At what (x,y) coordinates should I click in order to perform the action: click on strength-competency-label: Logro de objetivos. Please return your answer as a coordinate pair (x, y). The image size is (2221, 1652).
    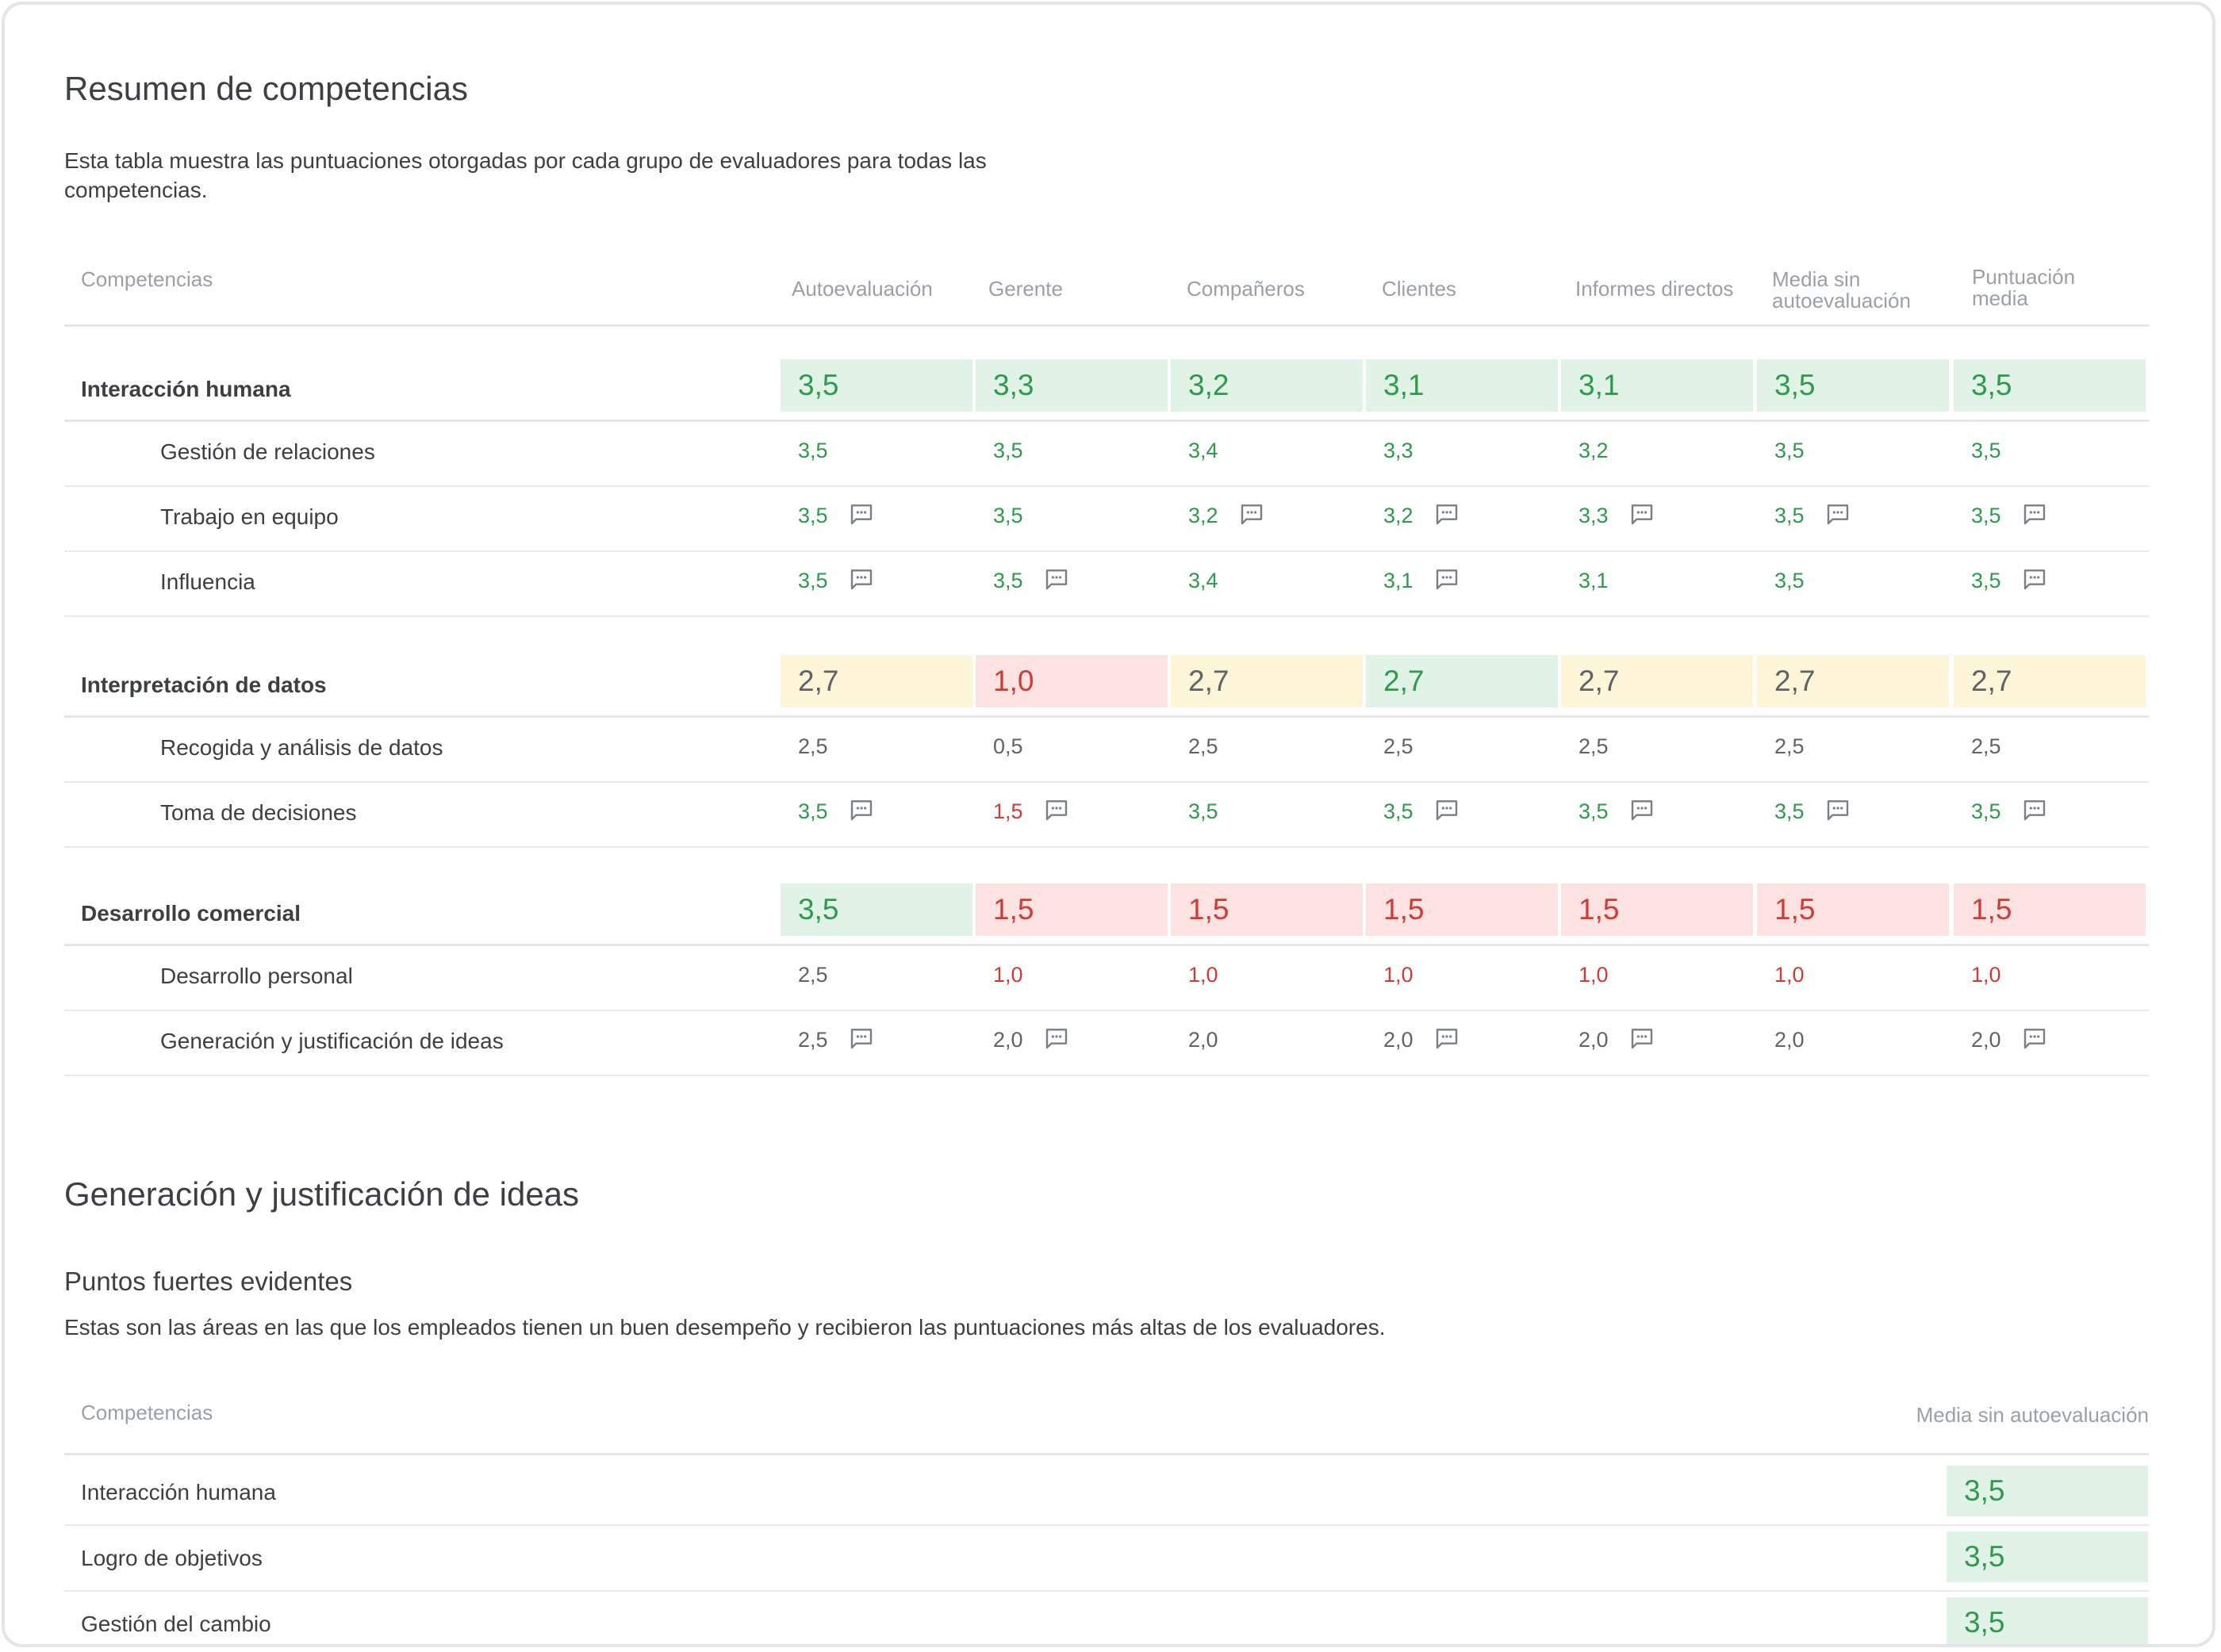
    Looking at the image, I should click on (172, 1558).